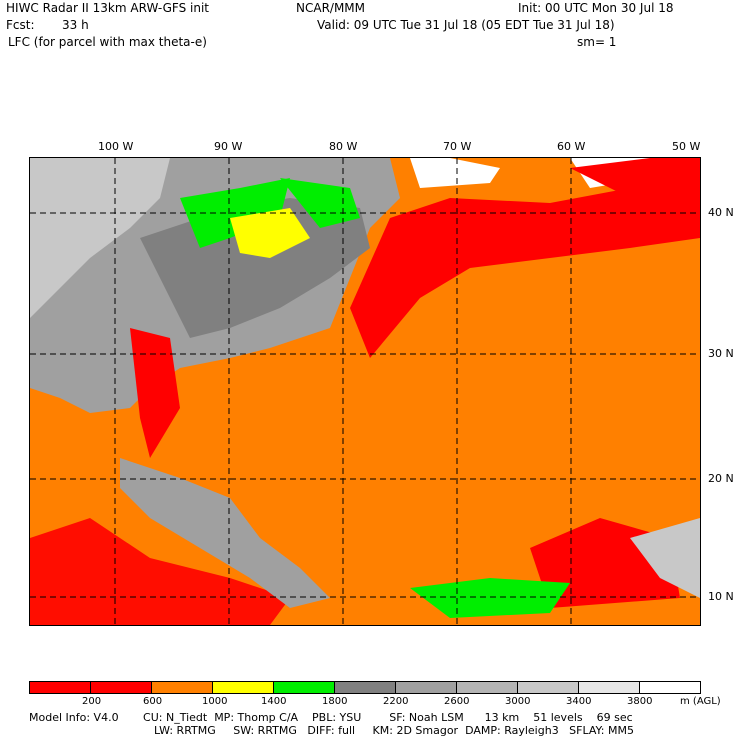  I want to click on lon-label: 50 W, so click(686, 146).